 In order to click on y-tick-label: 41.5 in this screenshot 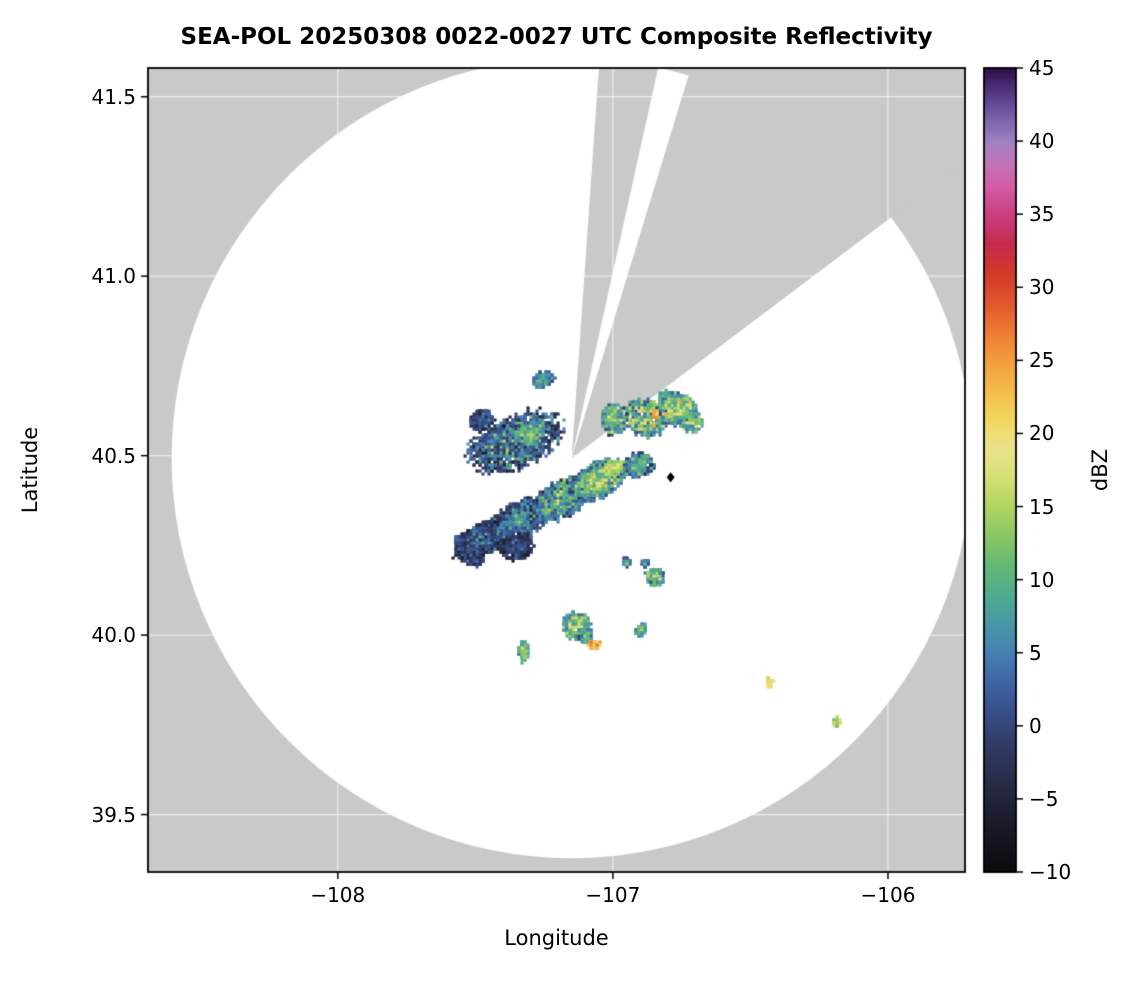, I will do `click(113, 96)`.